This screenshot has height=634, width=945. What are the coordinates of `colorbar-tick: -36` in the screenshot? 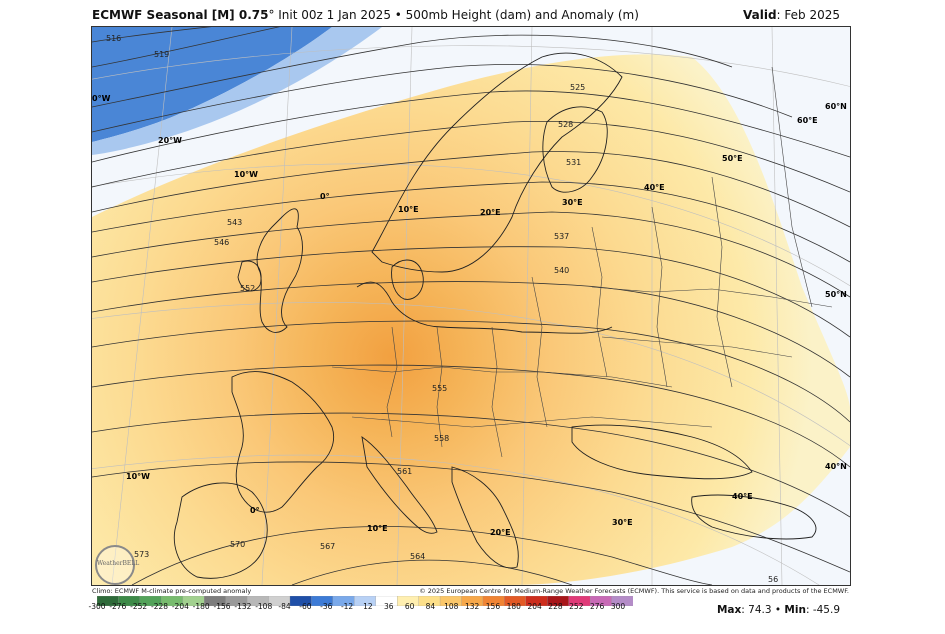 It's located at (326, 606).